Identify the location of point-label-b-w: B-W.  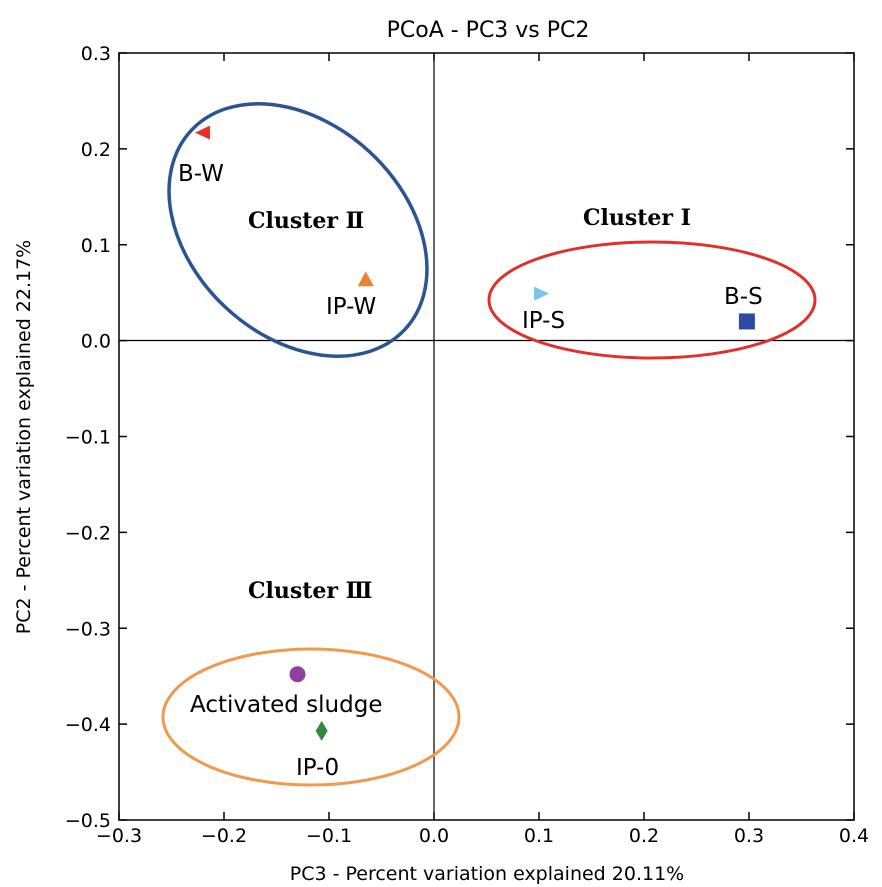
(201, 174).